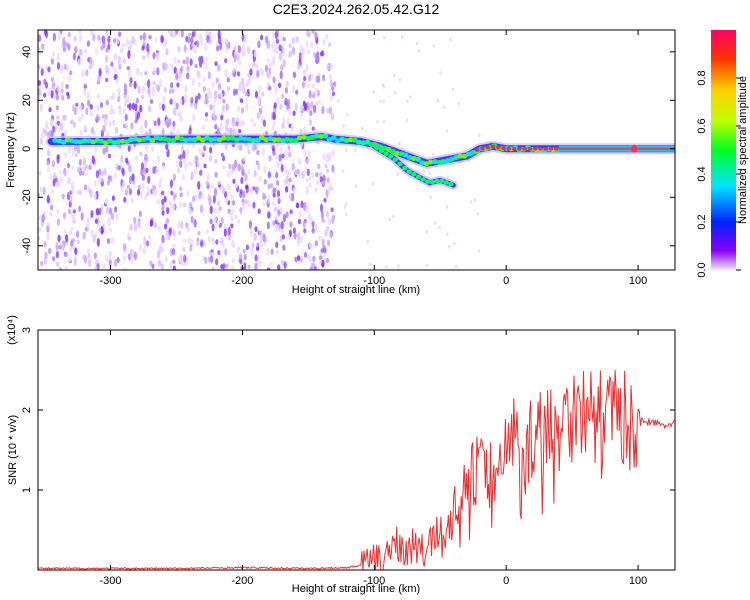 The width and height of the screenshot is (750, 600). What do you see at coordinates (242, 281) in the screenshot?
I see `spectrogram-x-tick-label: -200` at bounding box center [242, 281].